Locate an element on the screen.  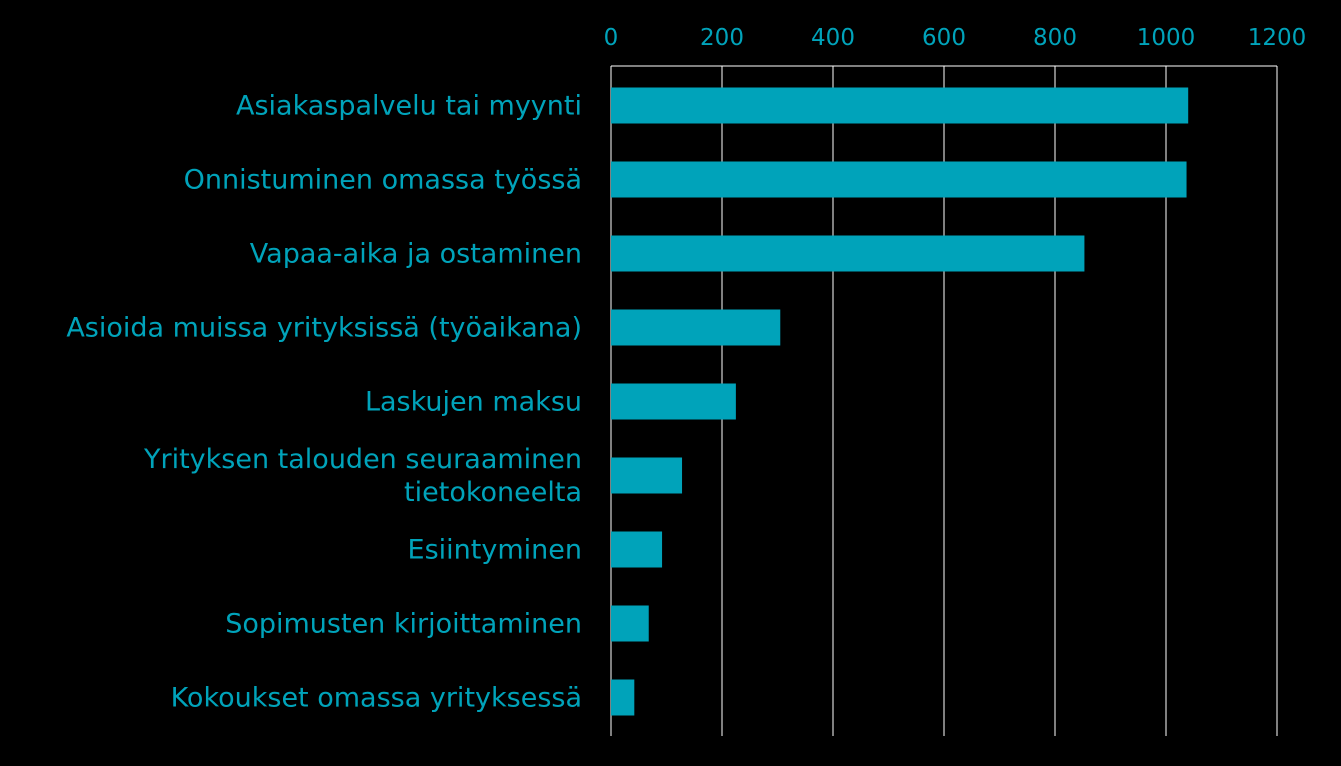
x-tick-label: 0 is located at coordinates (611, 38).